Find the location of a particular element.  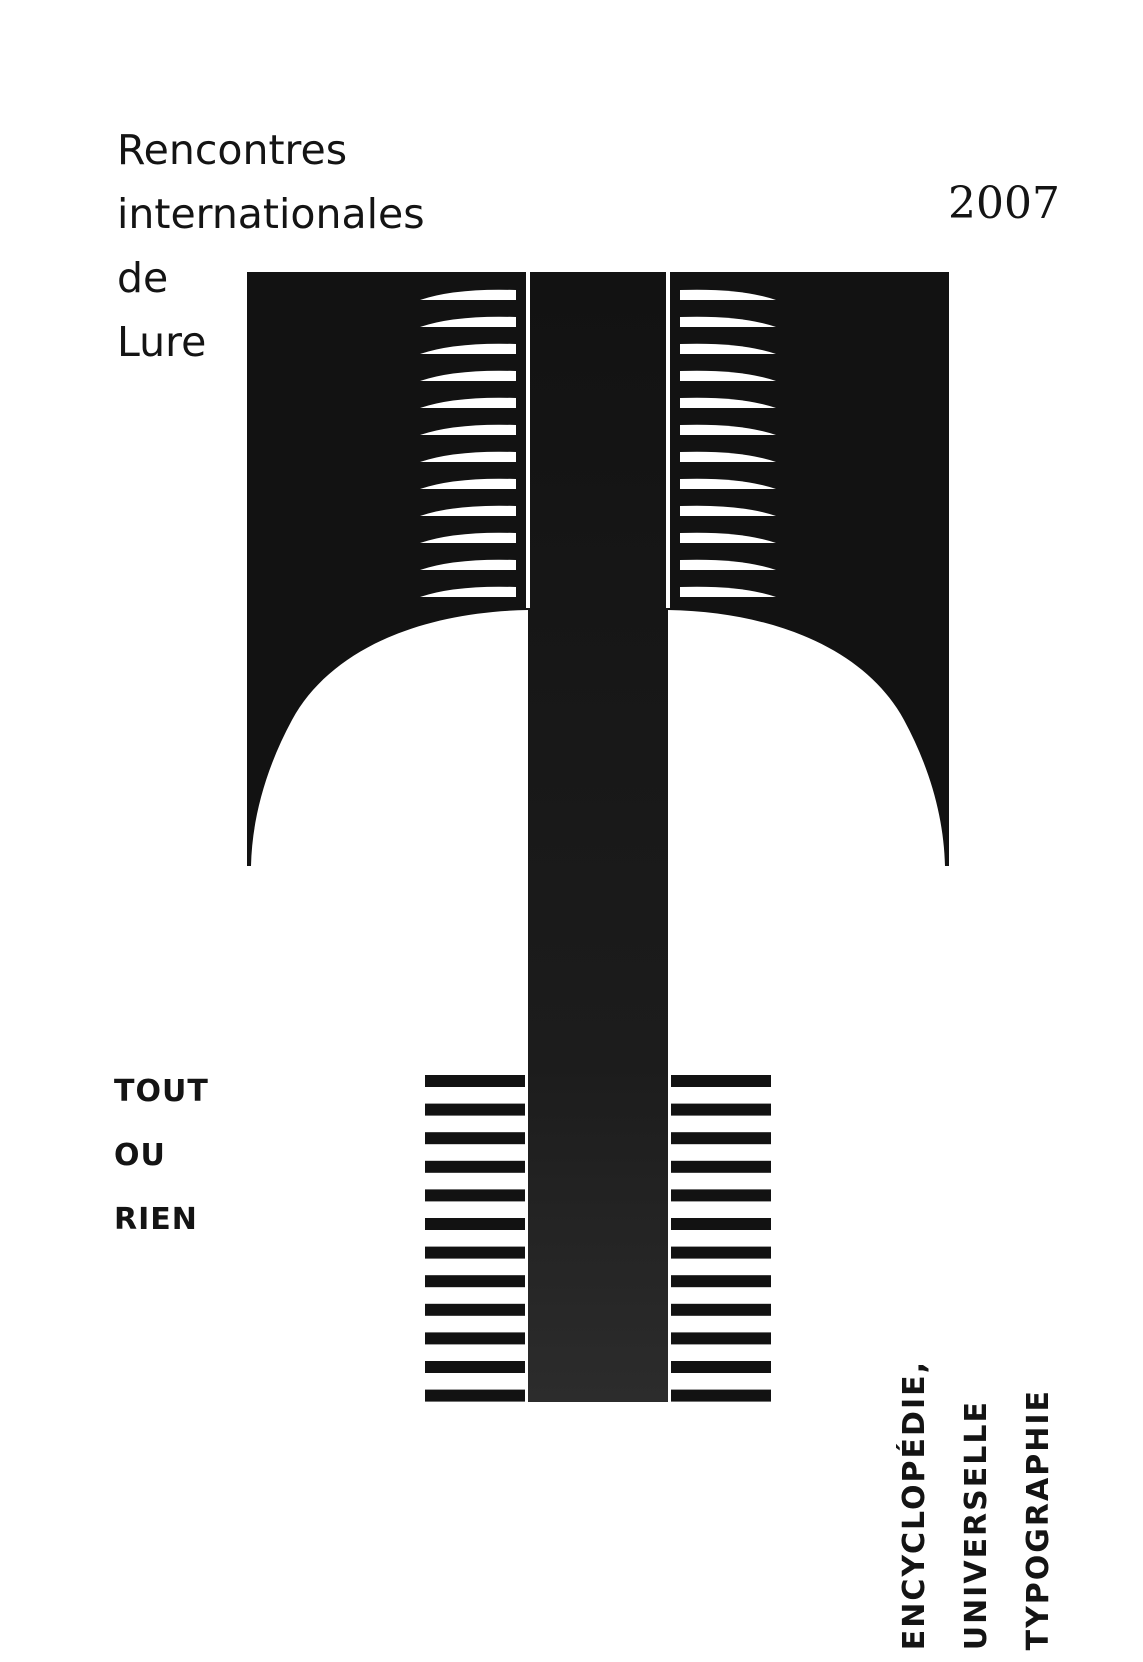

theme-block: ENCYCLOPÉDIE, UNIVERSELLE TYPOGRAPHIE is located at coordinates (997, 1470).